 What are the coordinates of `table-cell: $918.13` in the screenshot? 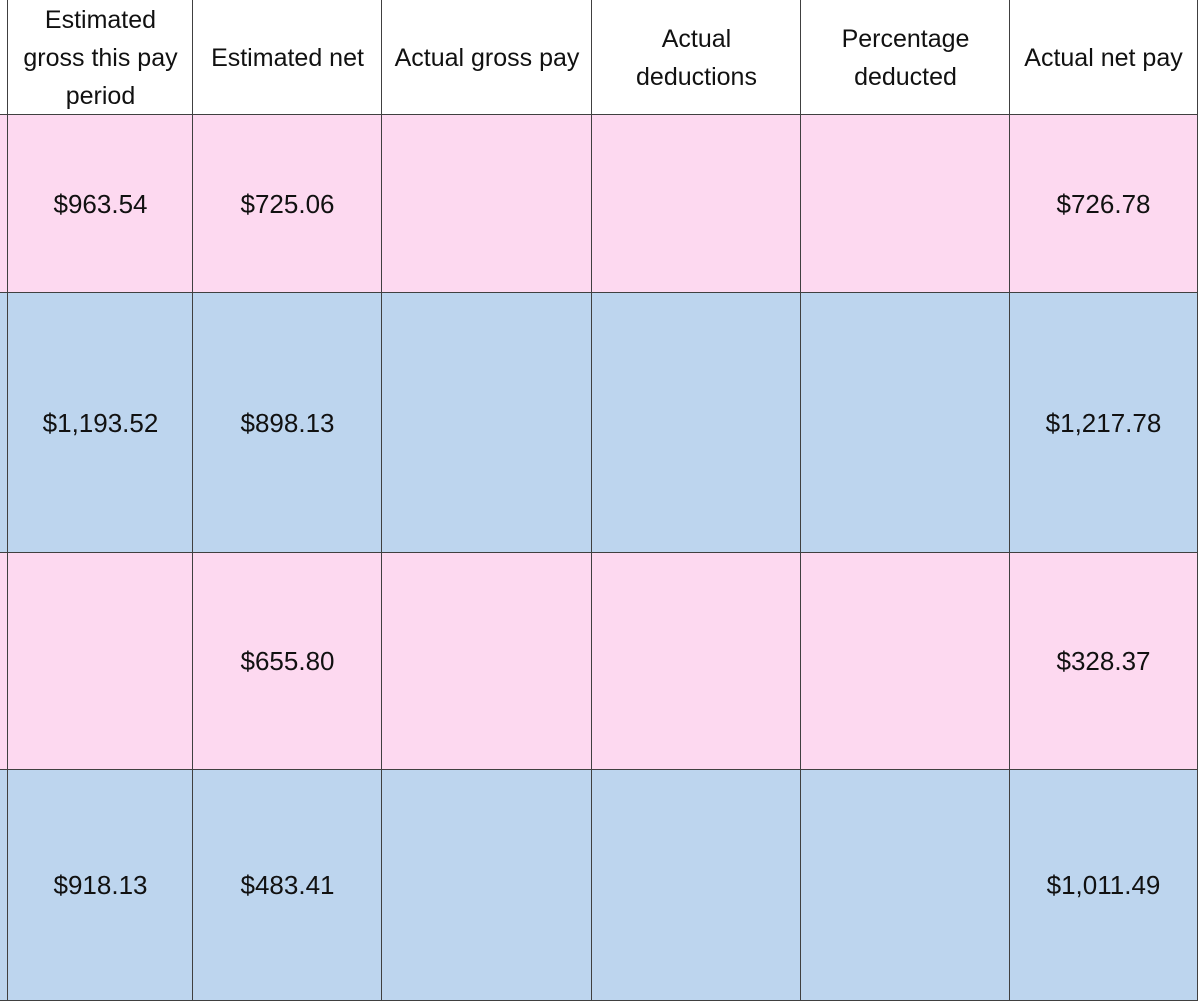 It's located at (100, 885).